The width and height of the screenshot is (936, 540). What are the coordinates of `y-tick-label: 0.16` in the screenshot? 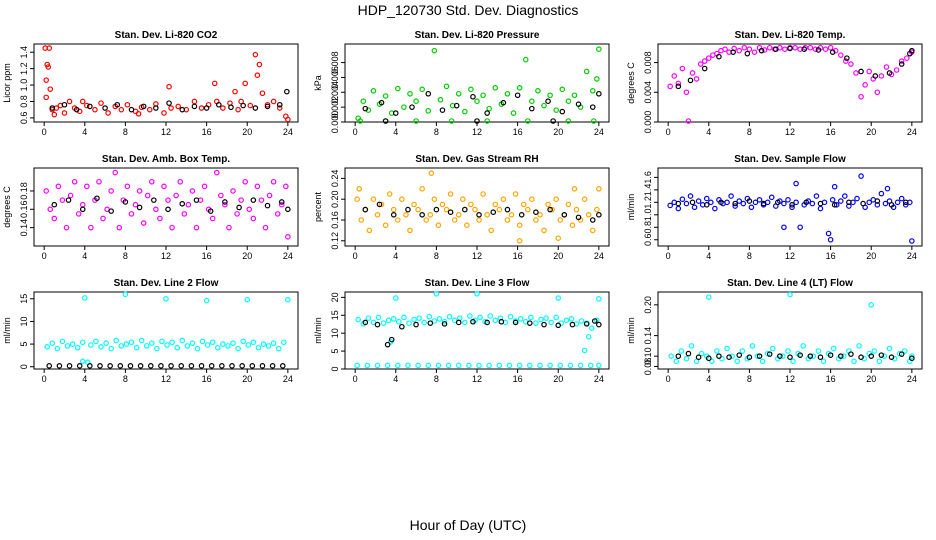 It's located at (24, 210).